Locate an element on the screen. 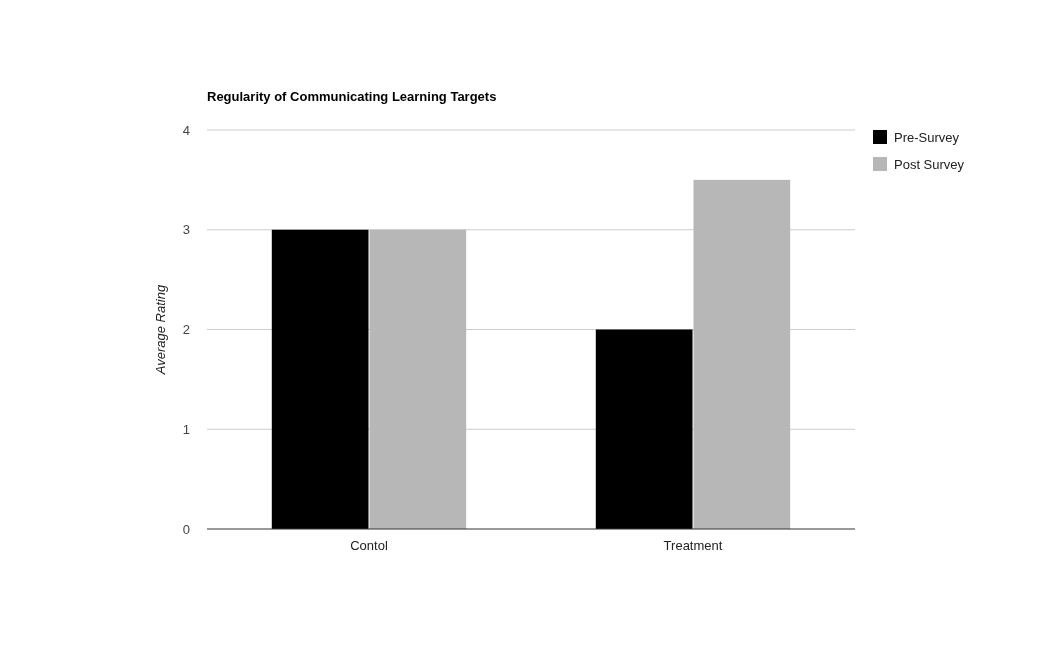 This screenshot has width=1042, height=650. y-tick-label: 3 is located at coordinates (186, 230).